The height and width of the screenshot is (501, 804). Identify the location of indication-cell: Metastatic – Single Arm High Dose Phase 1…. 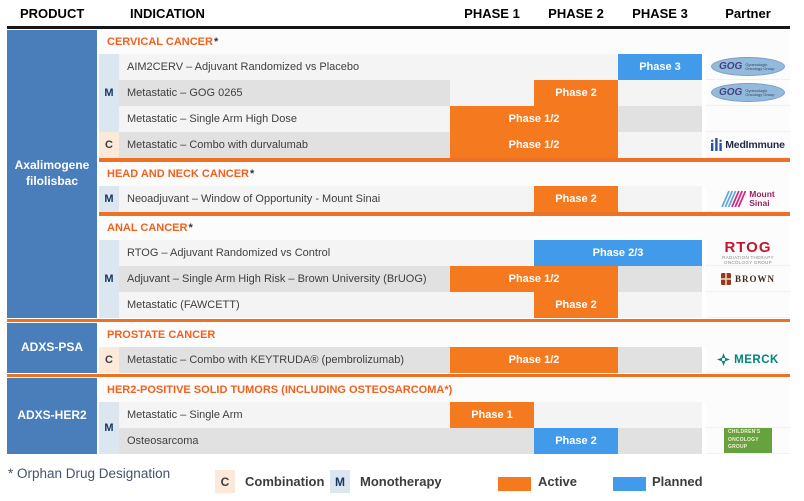
(410, 119).